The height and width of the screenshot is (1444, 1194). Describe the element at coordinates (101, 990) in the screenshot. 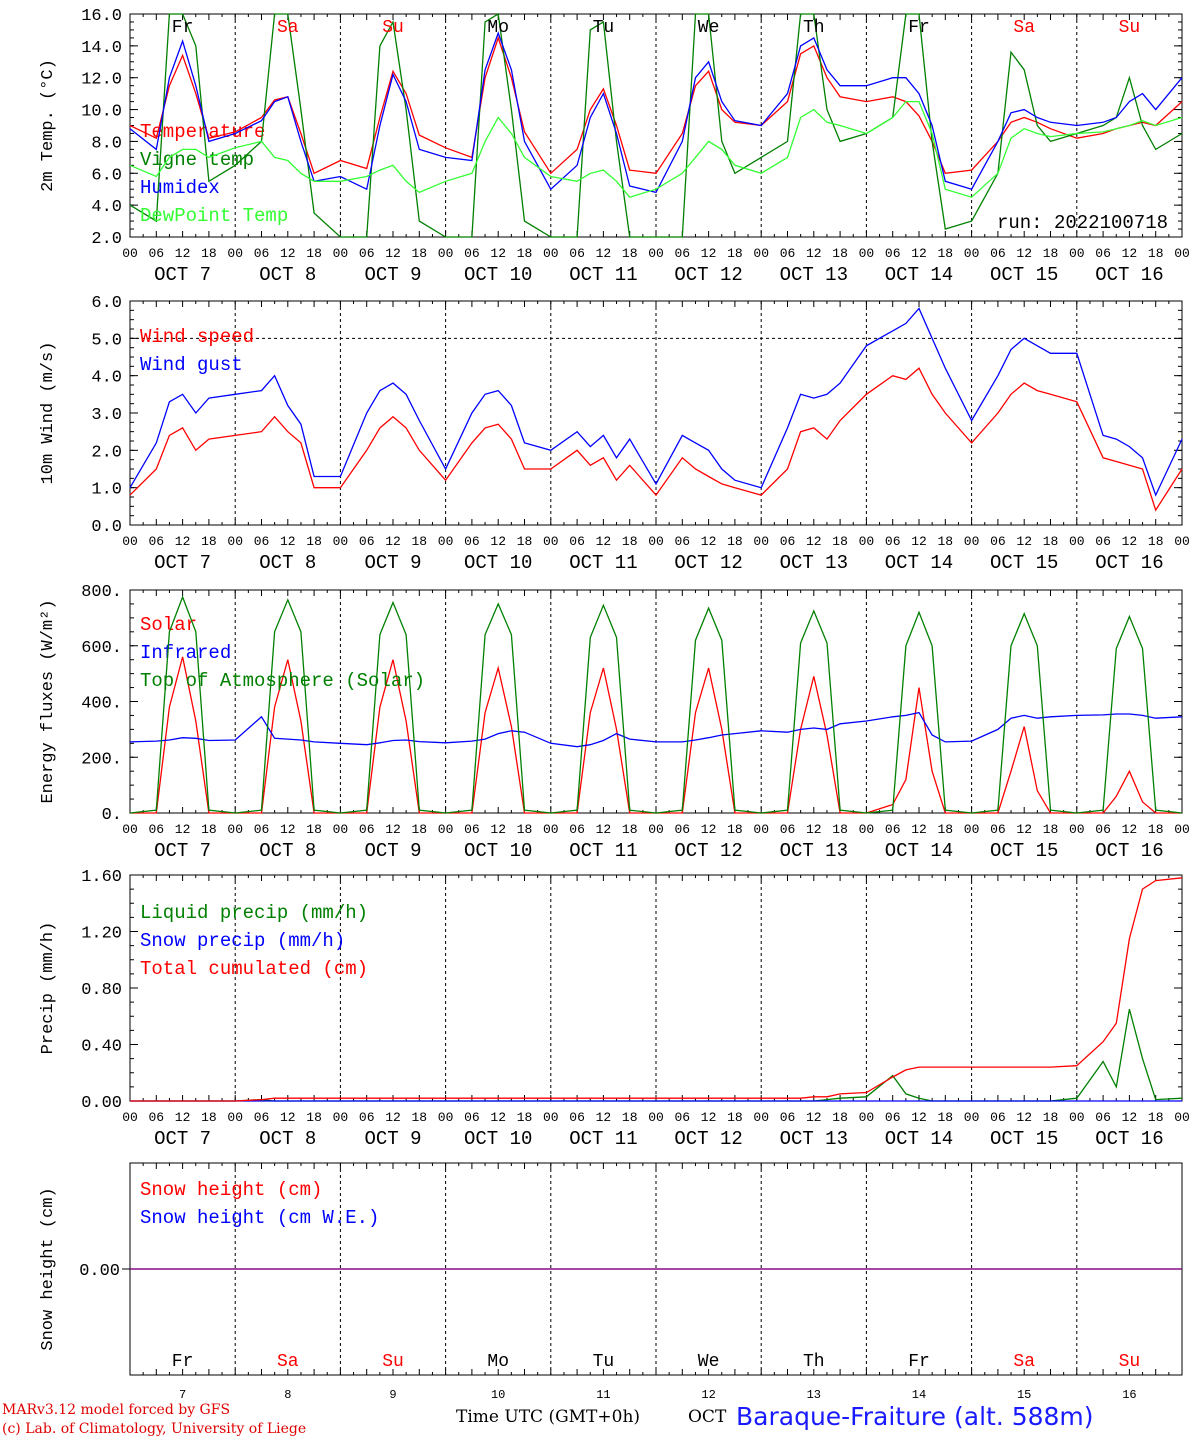

I see `y-tick-label: 0.80` at that location.